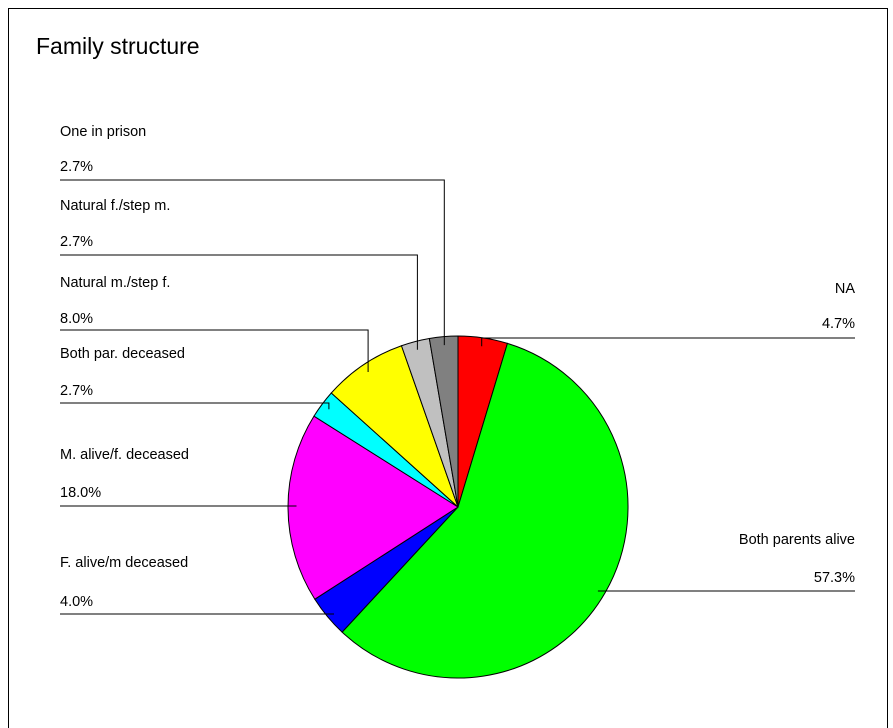 Image resolution: width=893 pixels, height=728 pixels. Describe the element at coordinates (76, 602) in the screenshot. I see `slice-value-label: 4.0%` at that location.